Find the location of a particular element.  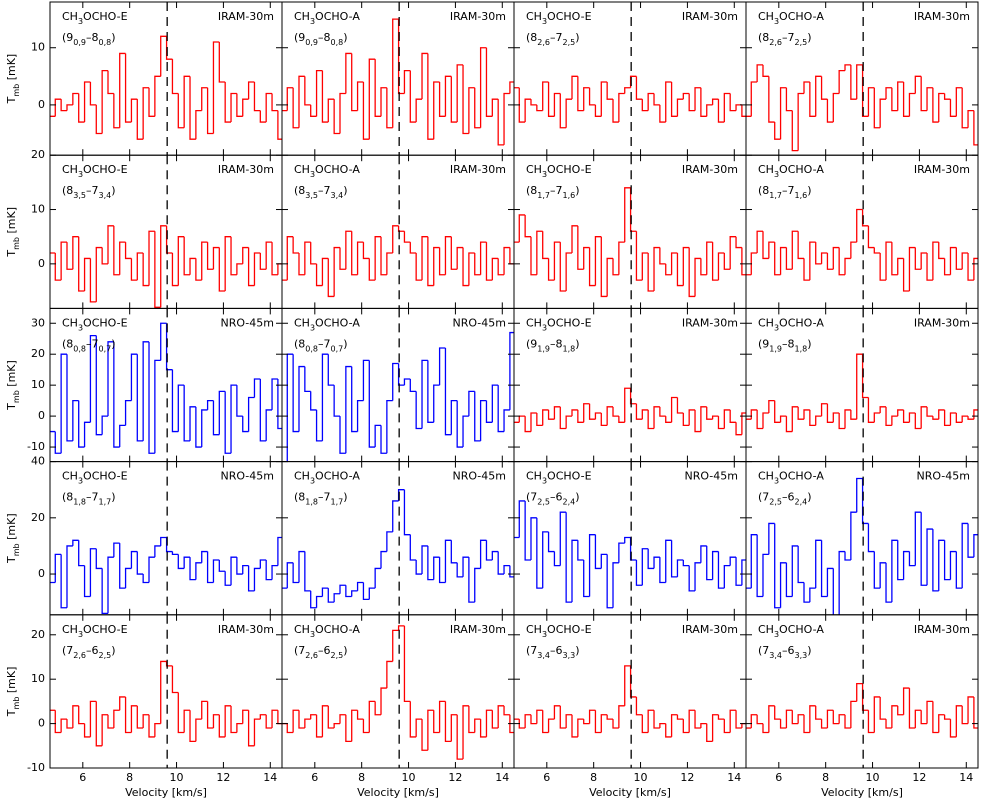

transition-label-part: (8 is located at coordinates (67, 343).